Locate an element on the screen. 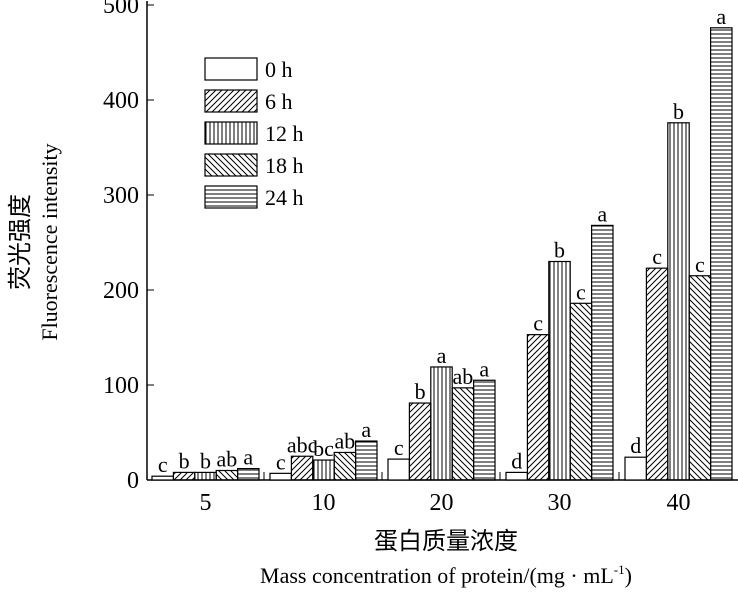 The height and width of the screenshot is (592, 738). significance-letter: bc is located at coordinates (323, 448).